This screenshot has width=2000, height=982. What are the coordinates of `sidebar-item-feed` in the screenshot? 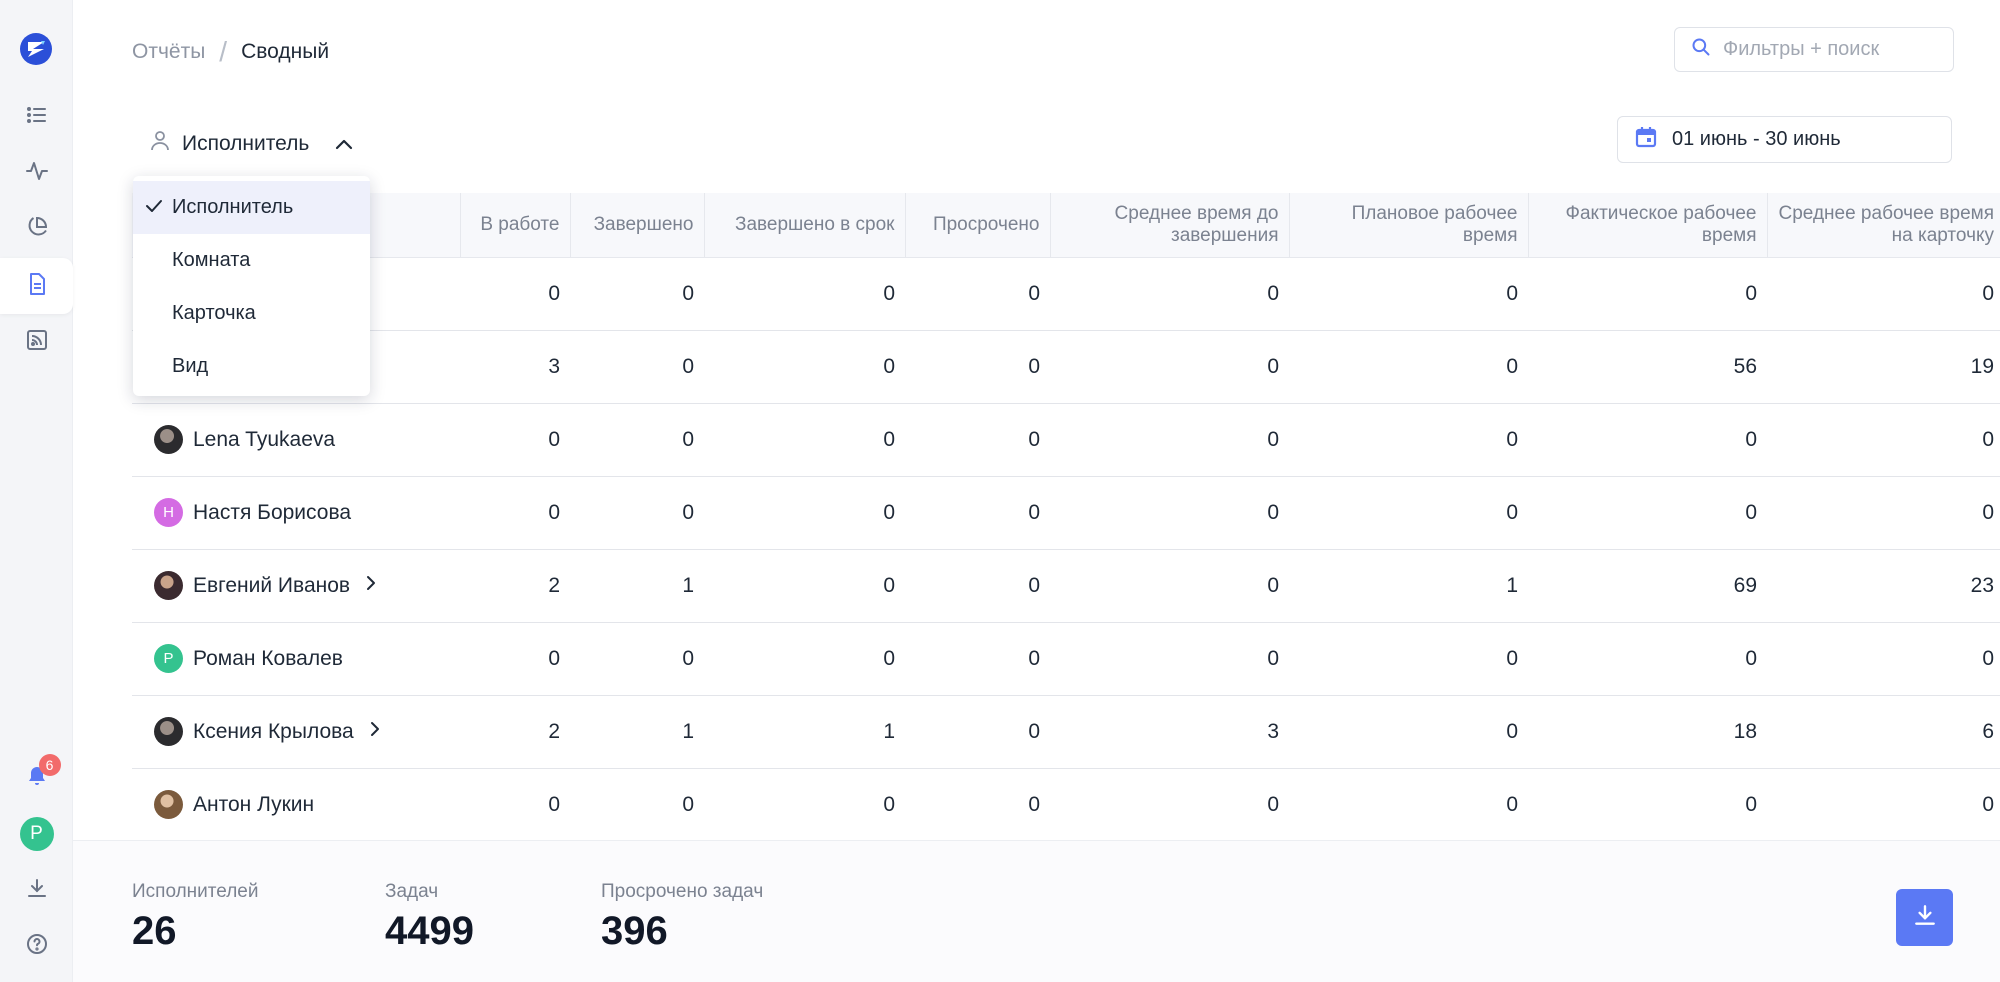 It's located at (36, 342).